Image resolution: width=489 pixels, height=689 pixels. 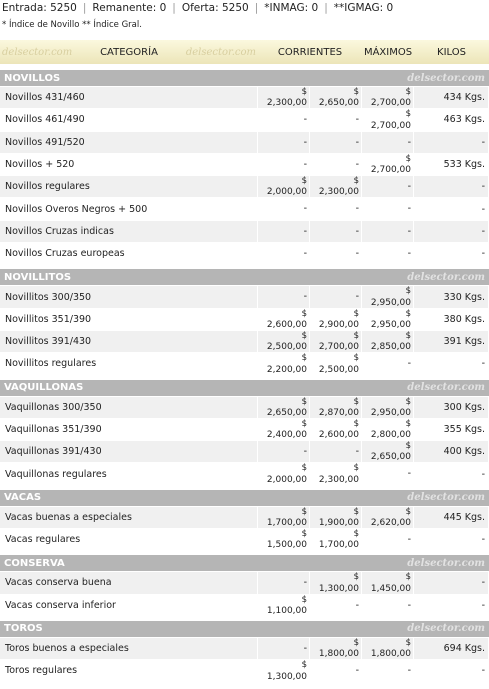 I want to click on column-header: CATEGORÍA, so click(x=129, y=52).